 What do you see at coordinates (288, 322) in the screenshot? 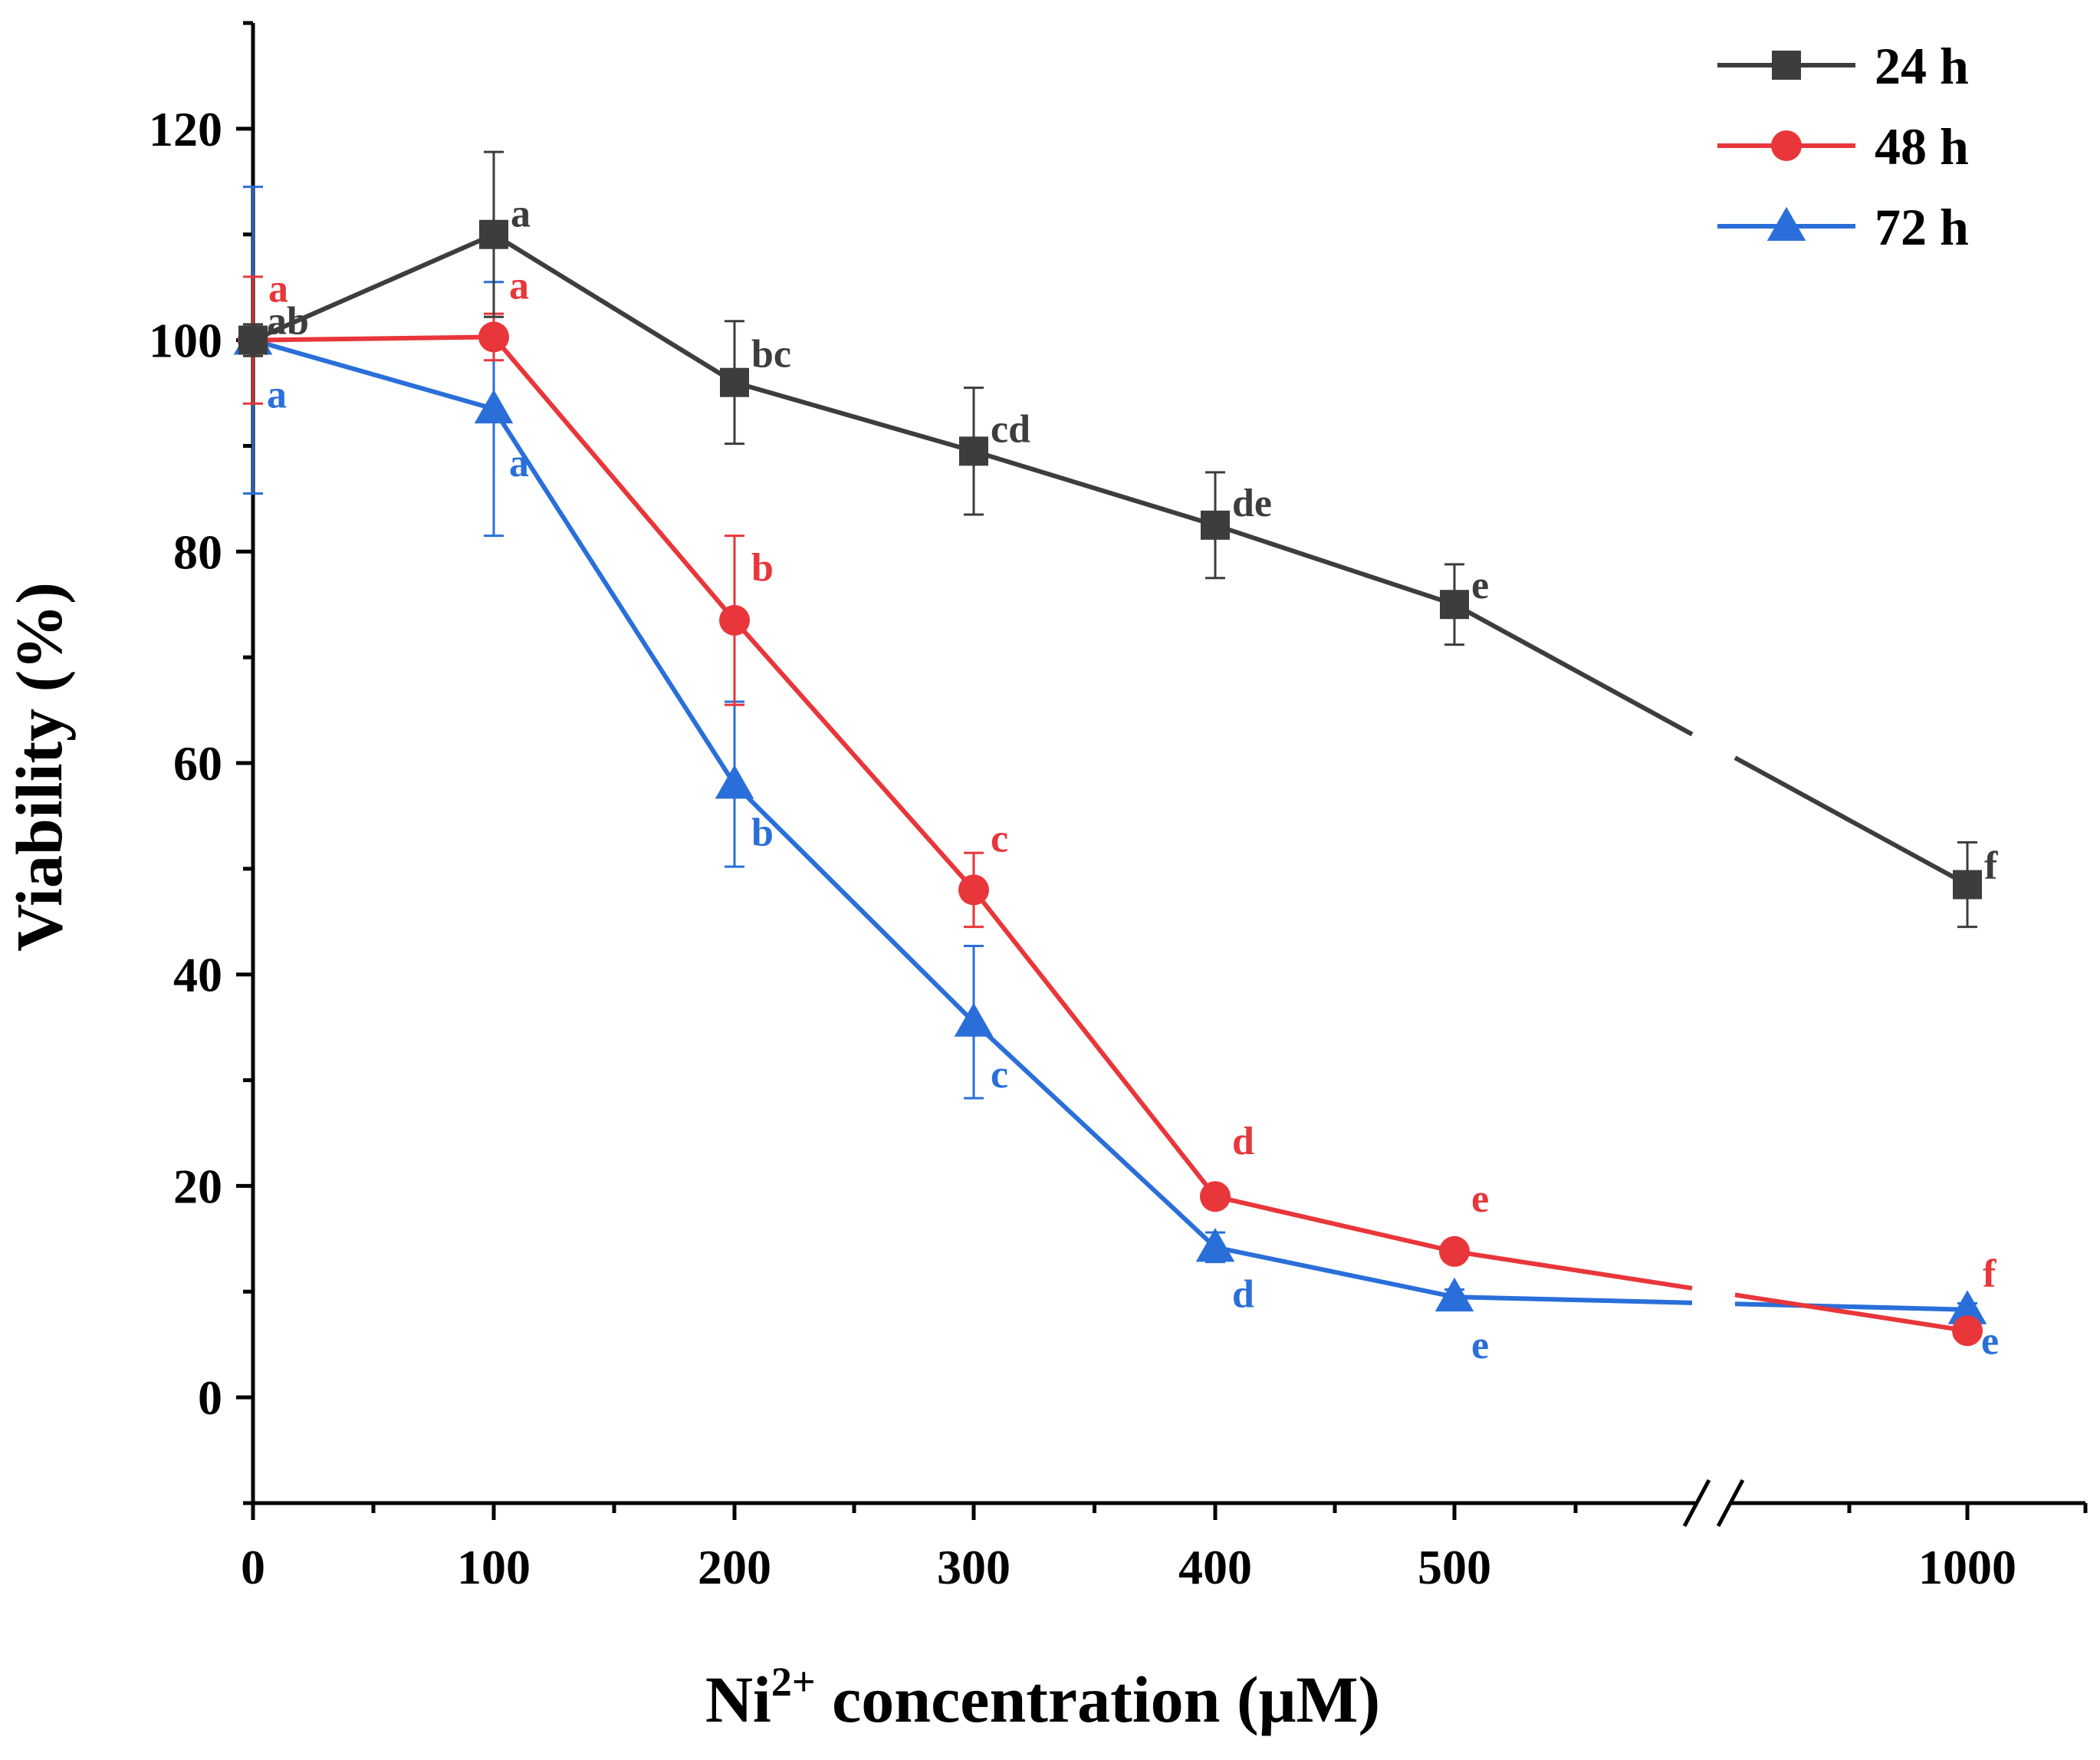
I see `significance-letter: ab` at bounding box center [288, 322].